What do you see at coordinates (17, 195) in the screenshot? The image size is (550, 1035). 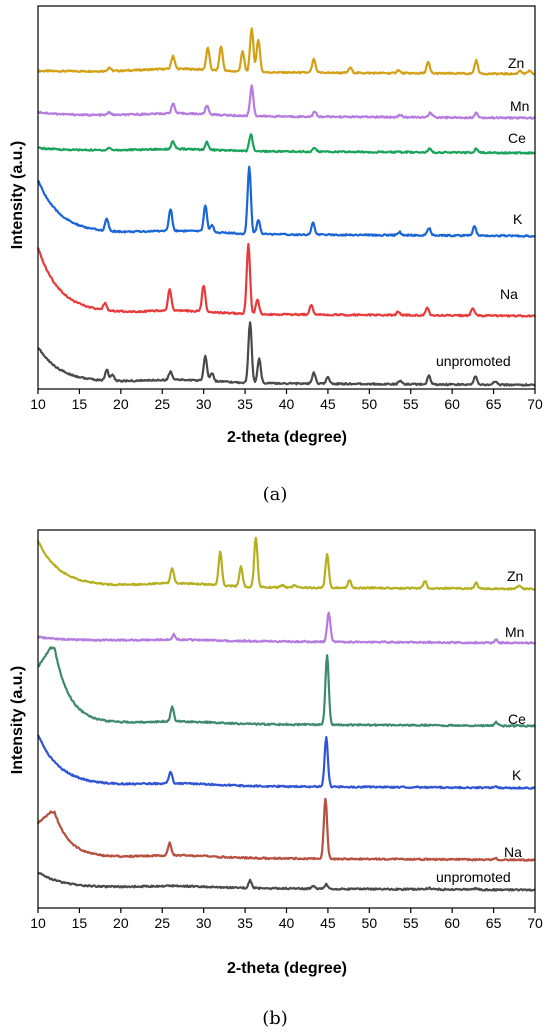 I see `panel-a-y-axis-title: Intensity (a.u.)` at bounding box center [17, 195].